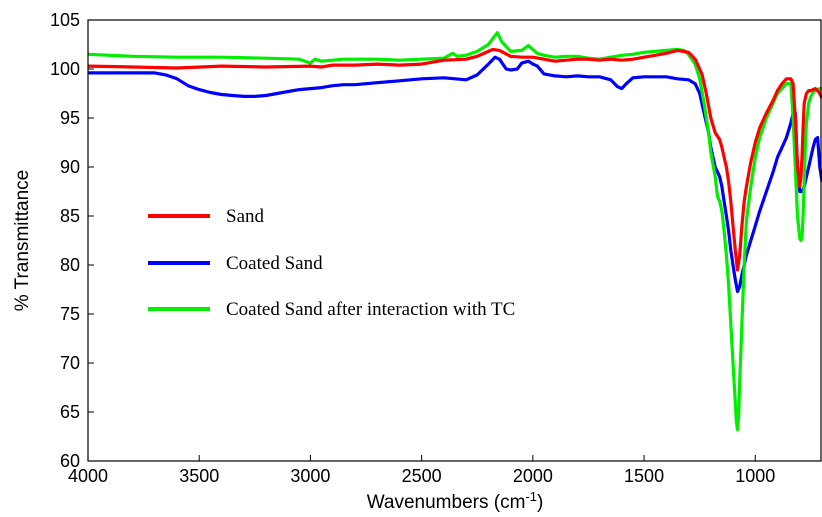  What do you see at coordinates (245, 216) in the screenshot?
I see `legend-label: Sand` at bounding box center [245, 216].